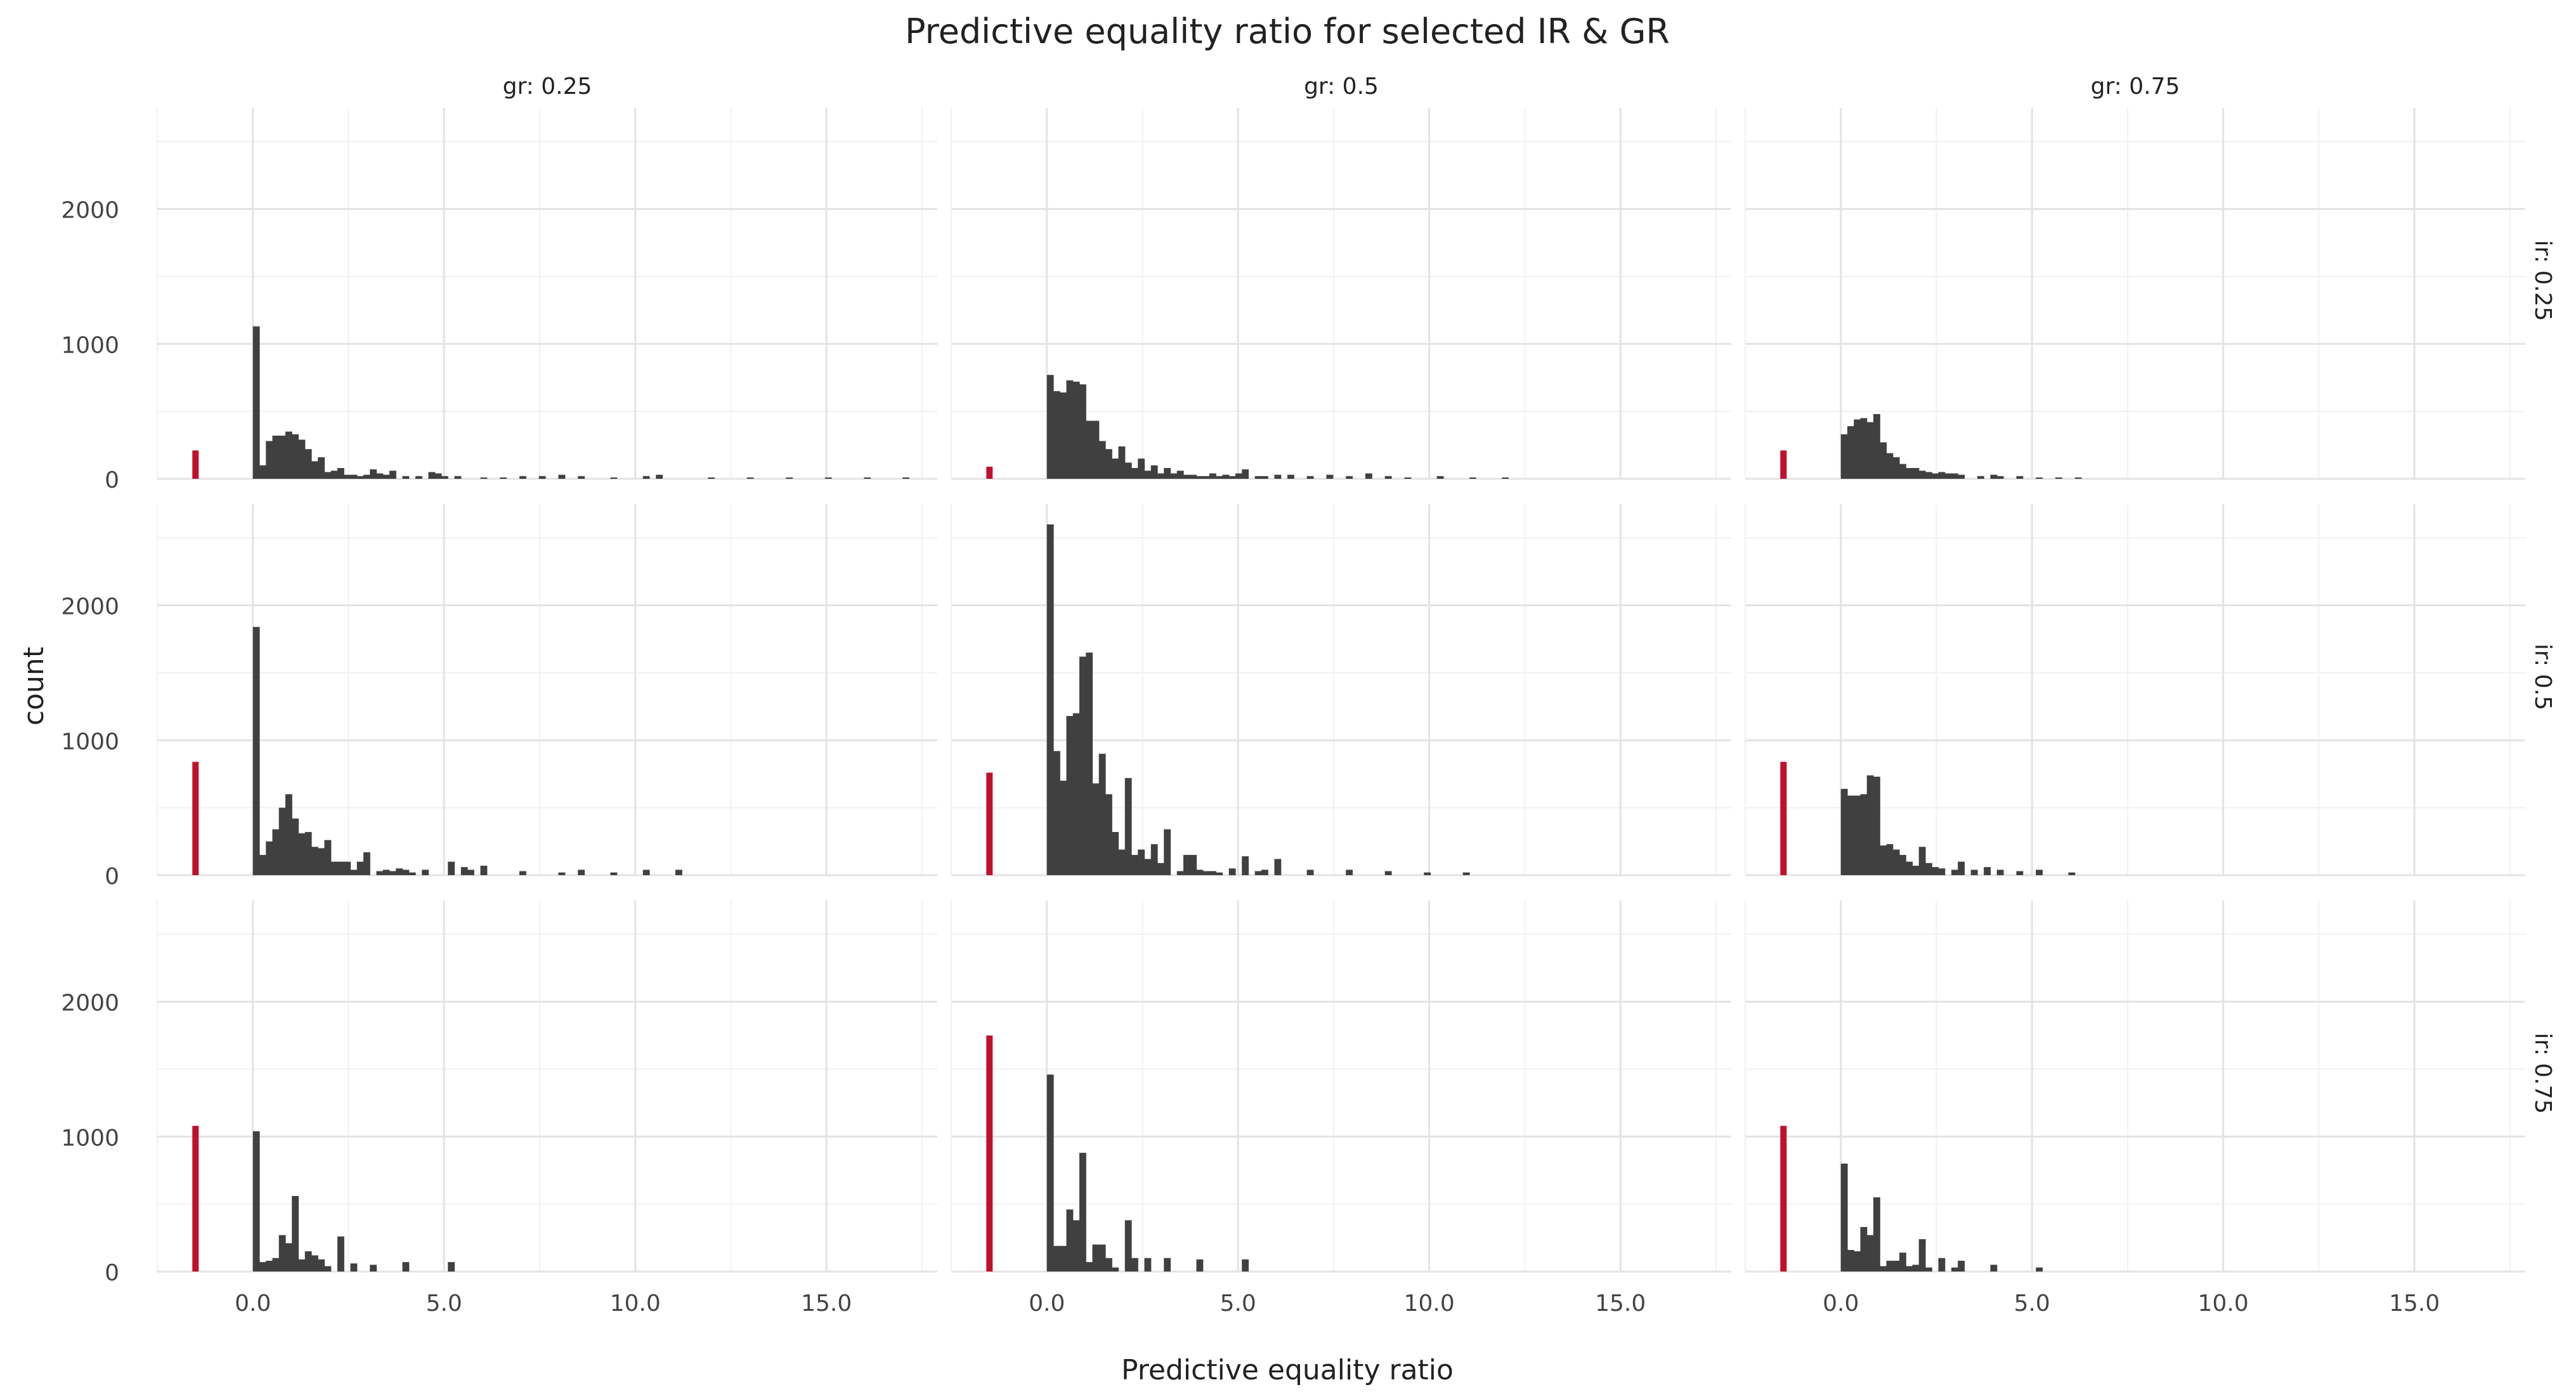 The height and width of the screenshot is (1399, 2576). Describe the element at coordinates (2543, 281) in the screenshot. I see `facet-row-label: ir: 0.25` at that location.